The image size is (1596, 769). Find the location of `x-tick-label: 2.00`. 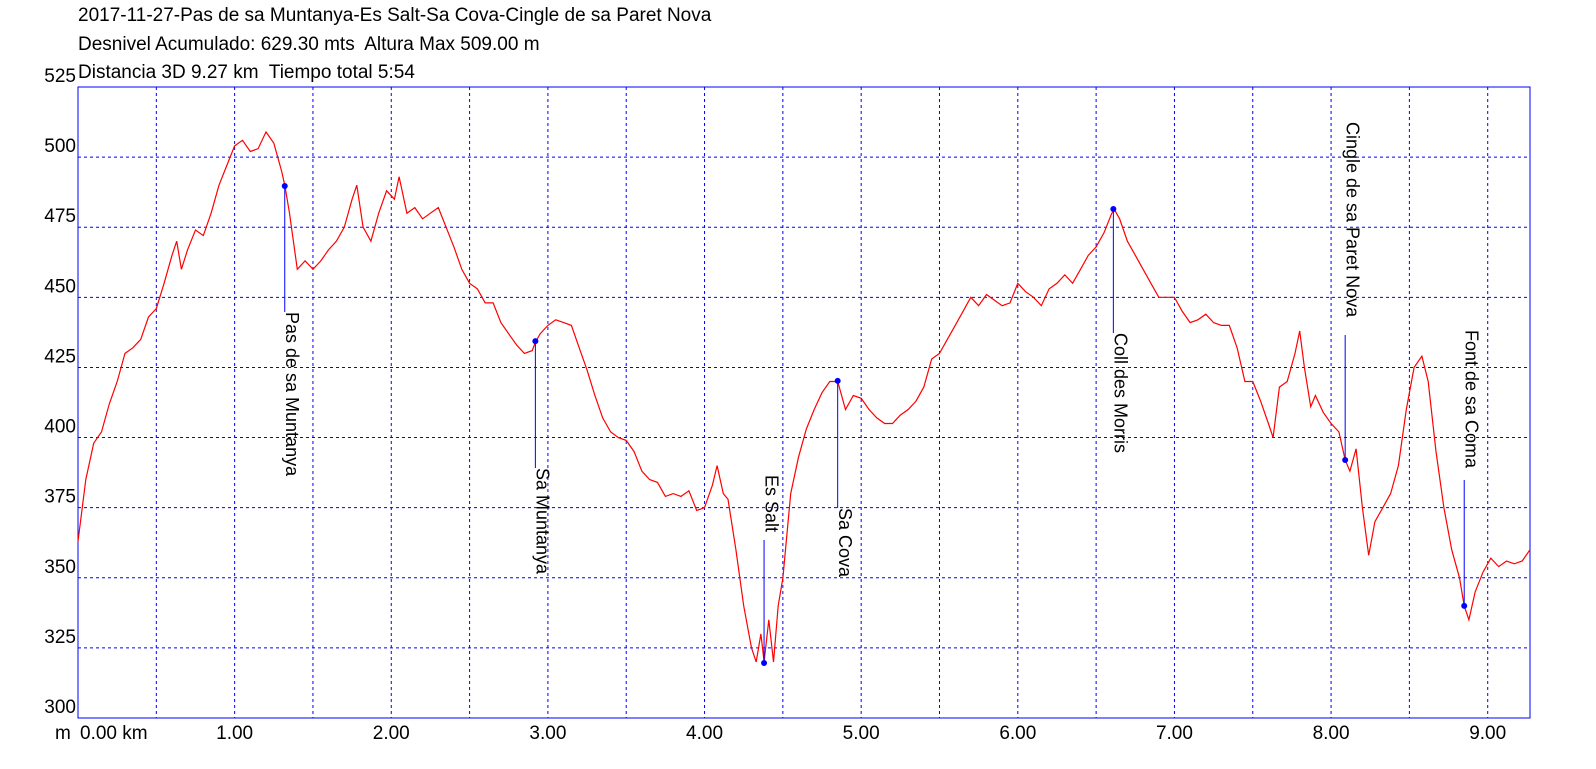

x-tick-label: 2.00 is located at coordinates (391, 733).